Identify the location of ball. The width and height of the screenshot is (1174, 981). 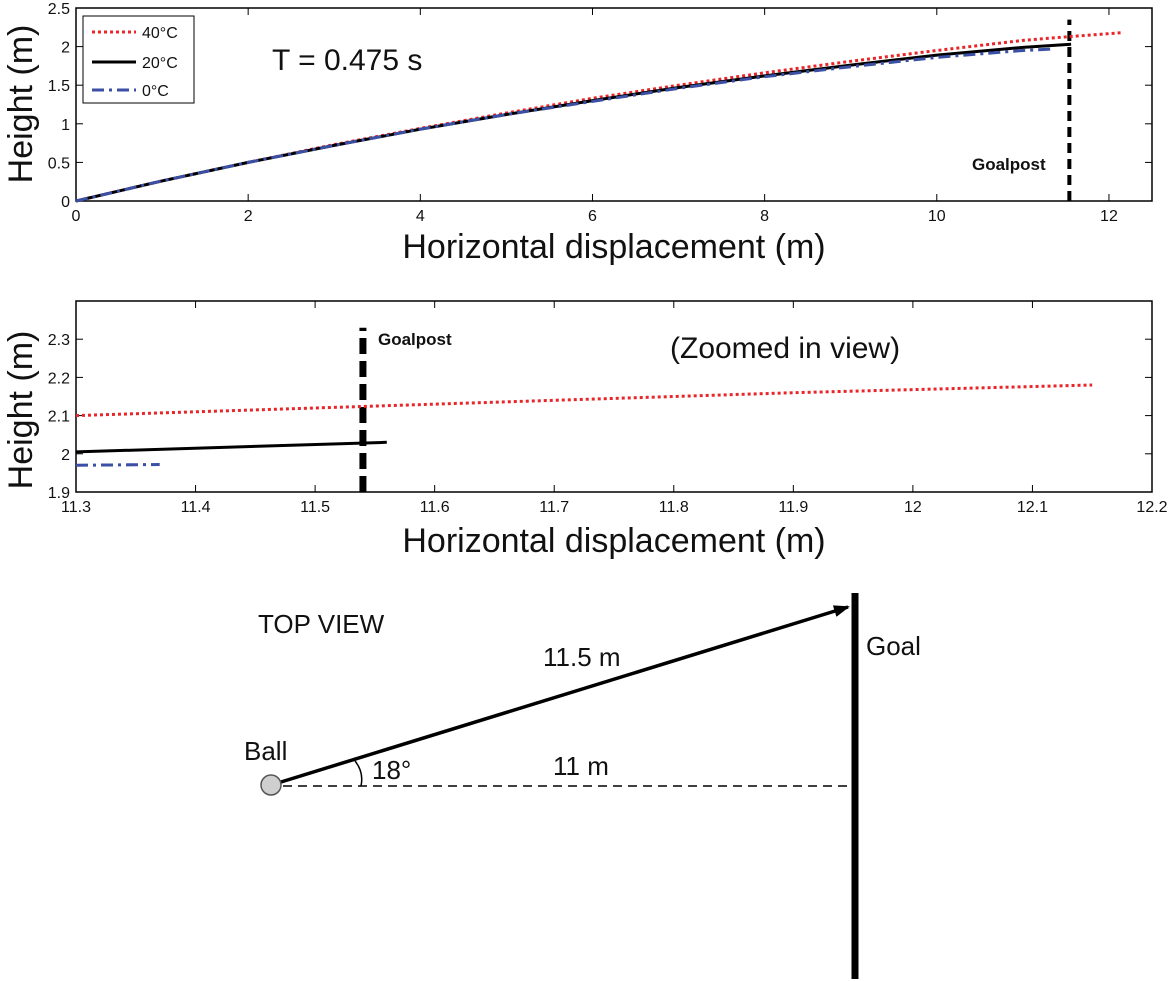
(271, 785).